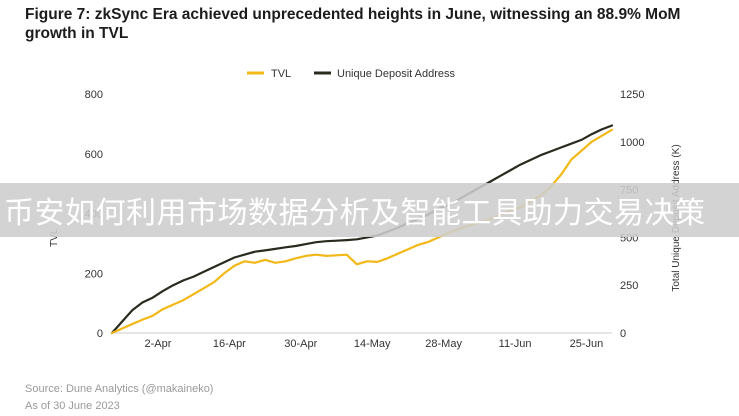 The height and width of the screenshot is (416, 739). Describe the element at coordinates (587, 344) in the screenshot. I see `x-tick-label: 25-Jun` at that location.